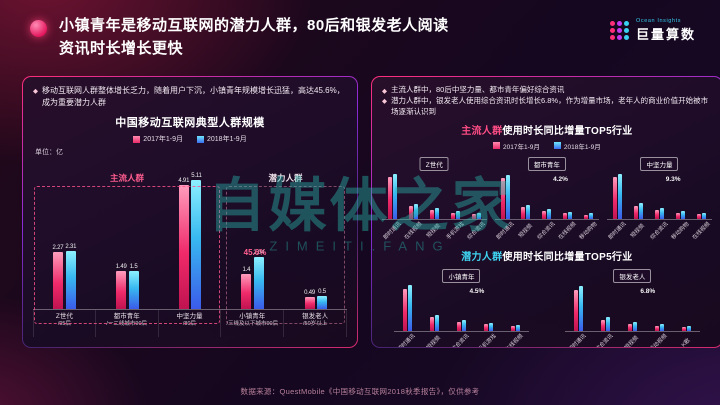 The image size is (720, 405). I want to click on x-axis-label: 都市青年/一二线城市90后, so click(127, 323).